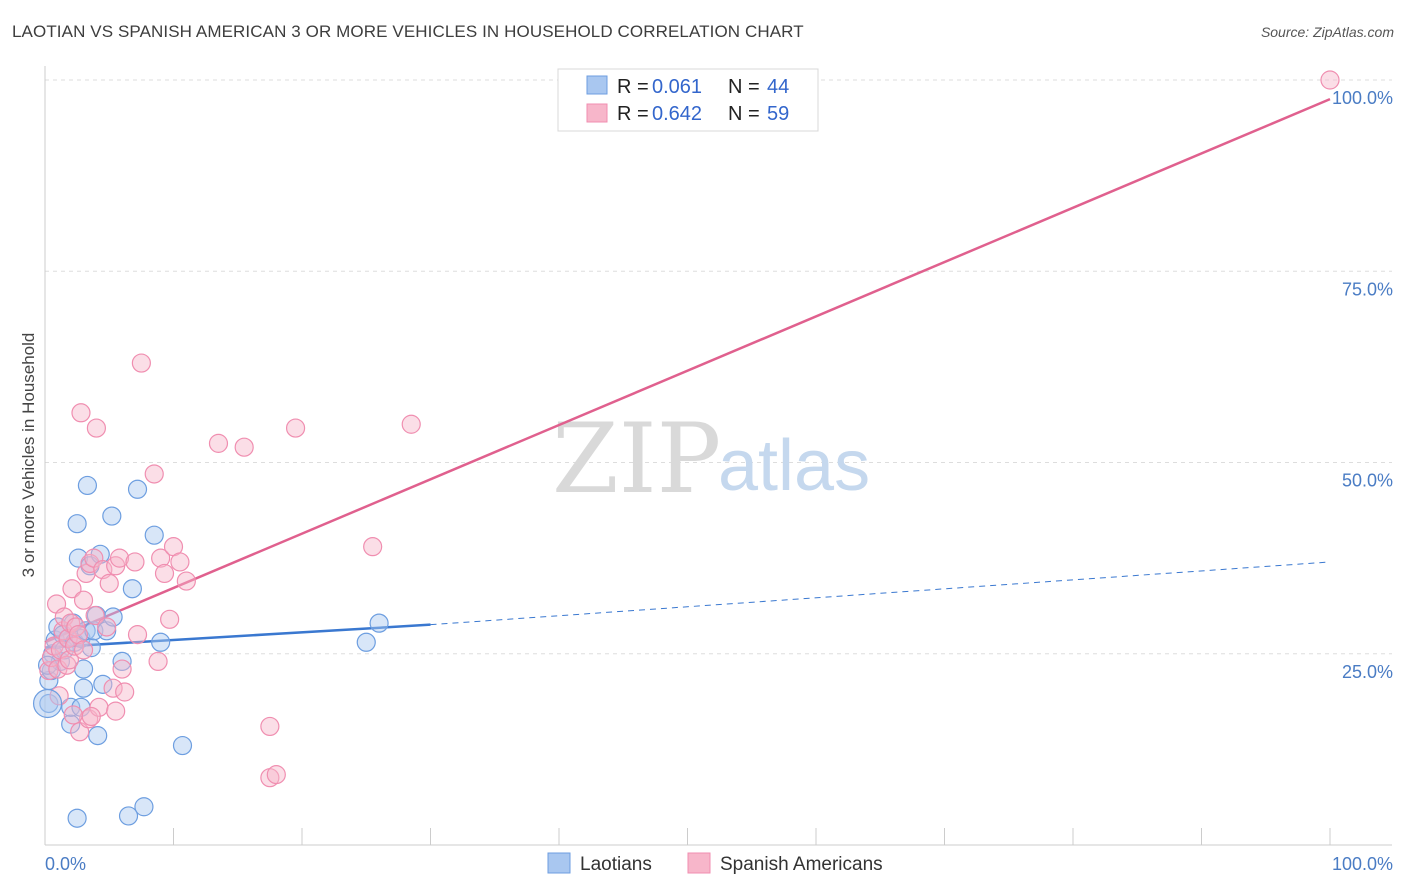 This screenshot has height=892, width=1406. Describe the element at coordinates (778, 87) in the screenshot. I see `legend-n-value-1: 44` at that location.